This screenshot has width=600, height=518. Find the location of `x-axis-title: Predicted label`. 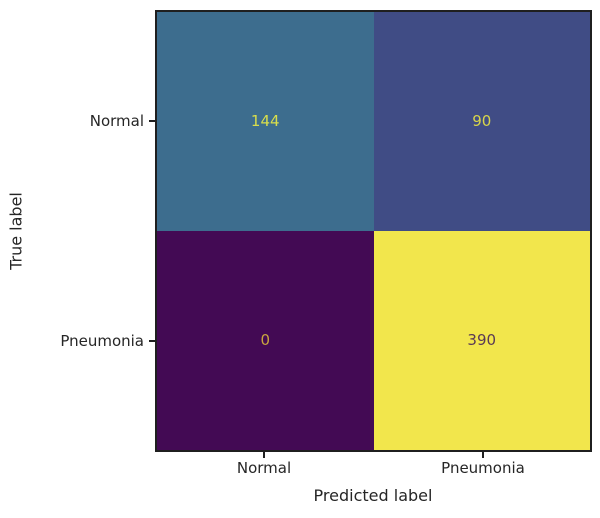

x-axis-title: Predicted label is located at coordinates (373, 495).